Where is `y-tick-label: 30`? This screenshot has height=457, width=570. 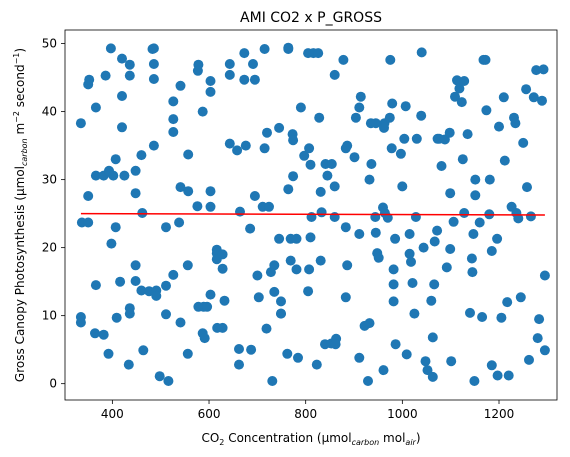
y-tick-label: 30 is located at coordinates (49, 180).